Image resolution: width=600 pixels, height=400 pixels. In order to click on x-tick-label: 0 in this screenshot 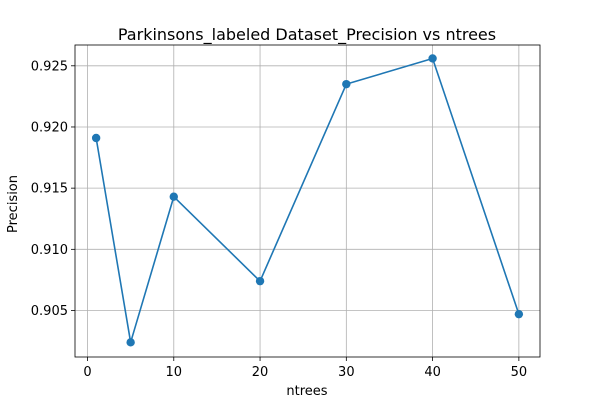, I will do `click(87, 372)`.